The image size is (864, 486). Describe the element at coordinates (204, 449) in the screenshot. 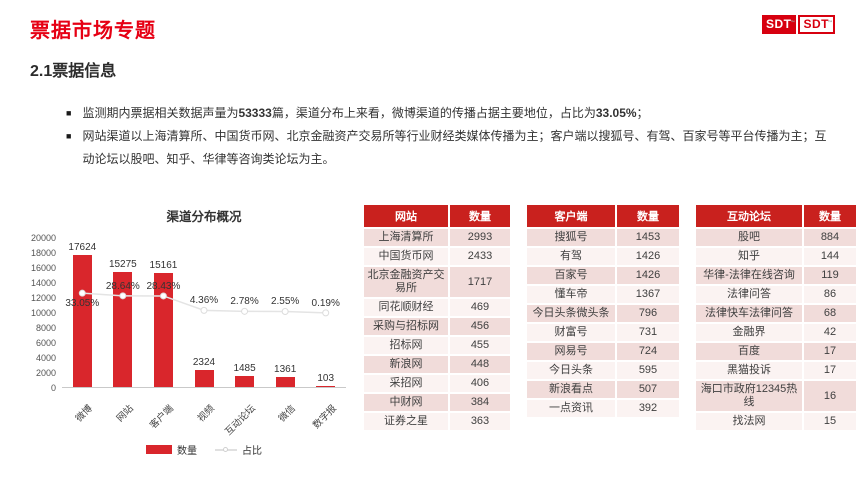

I see `chart-legend: 数量 占比` at that location.